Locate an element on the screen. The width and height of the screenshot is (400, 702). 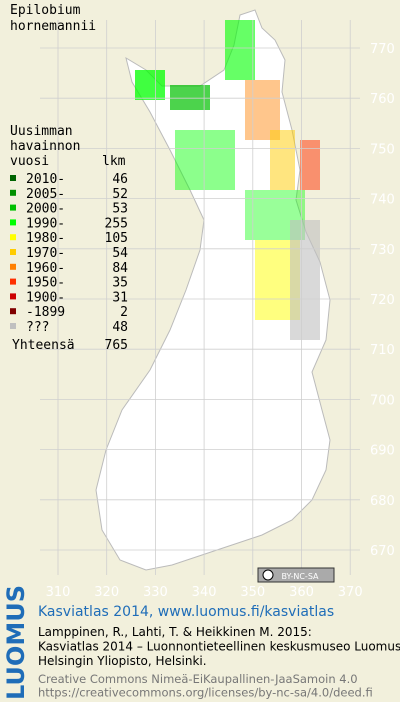
total-count: 765 is located at coordinates (116, 345).